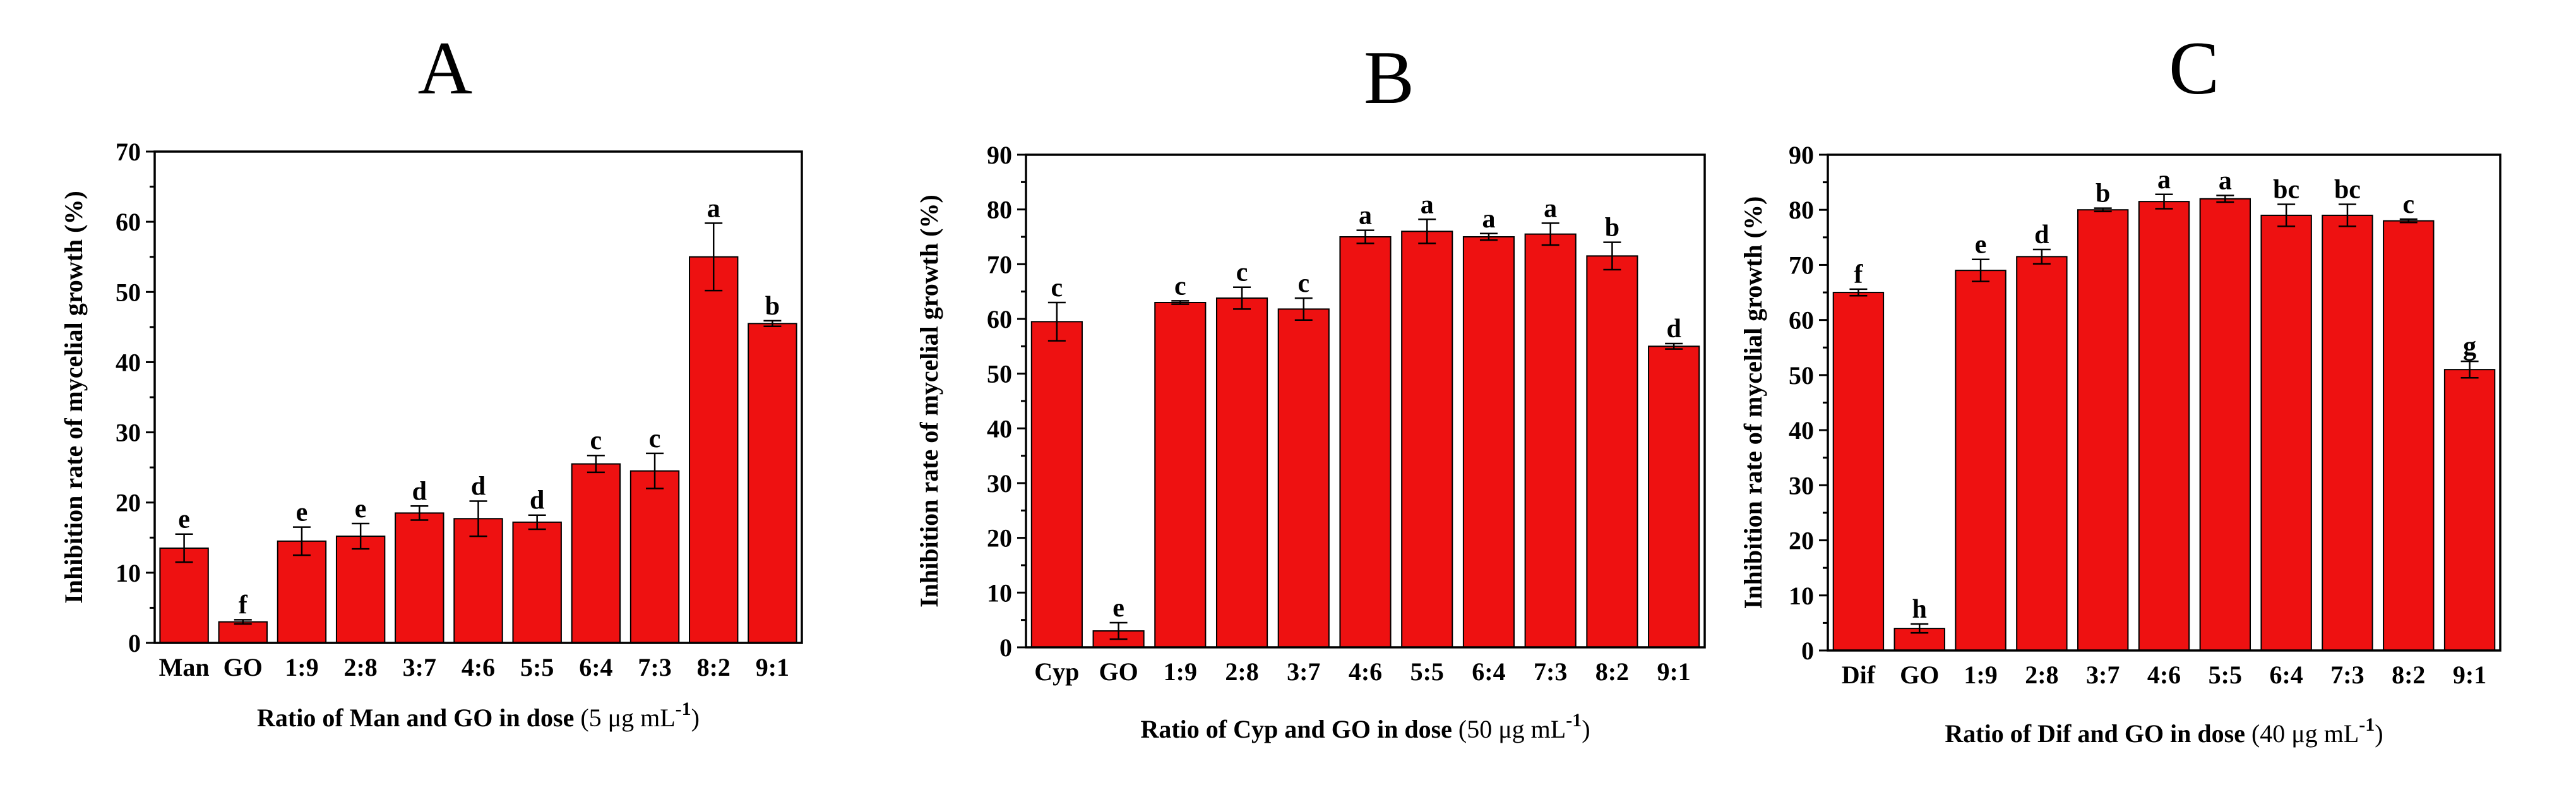  I want to click on panel-letter: A, so click(445, 68).